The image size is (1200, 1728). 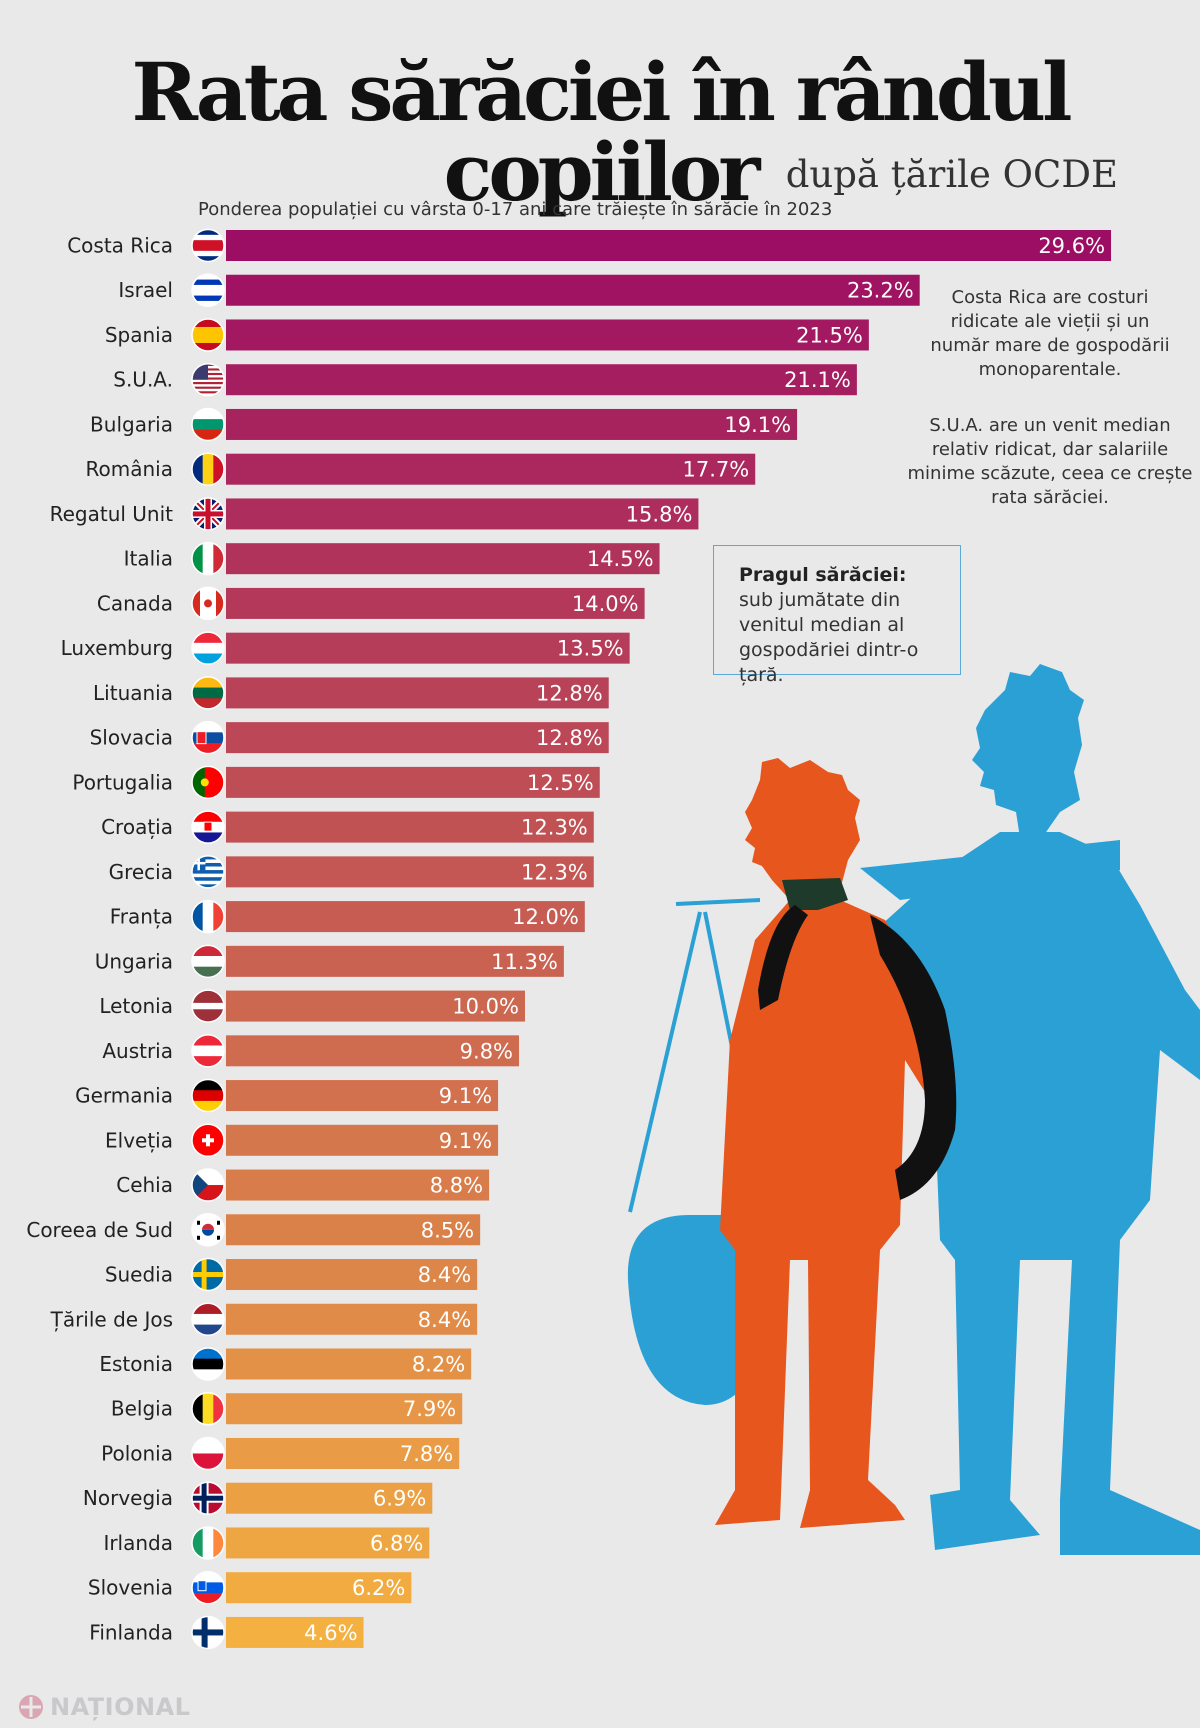 I want to click on value-label-14: 12.3%, so click(x=554, y=872).